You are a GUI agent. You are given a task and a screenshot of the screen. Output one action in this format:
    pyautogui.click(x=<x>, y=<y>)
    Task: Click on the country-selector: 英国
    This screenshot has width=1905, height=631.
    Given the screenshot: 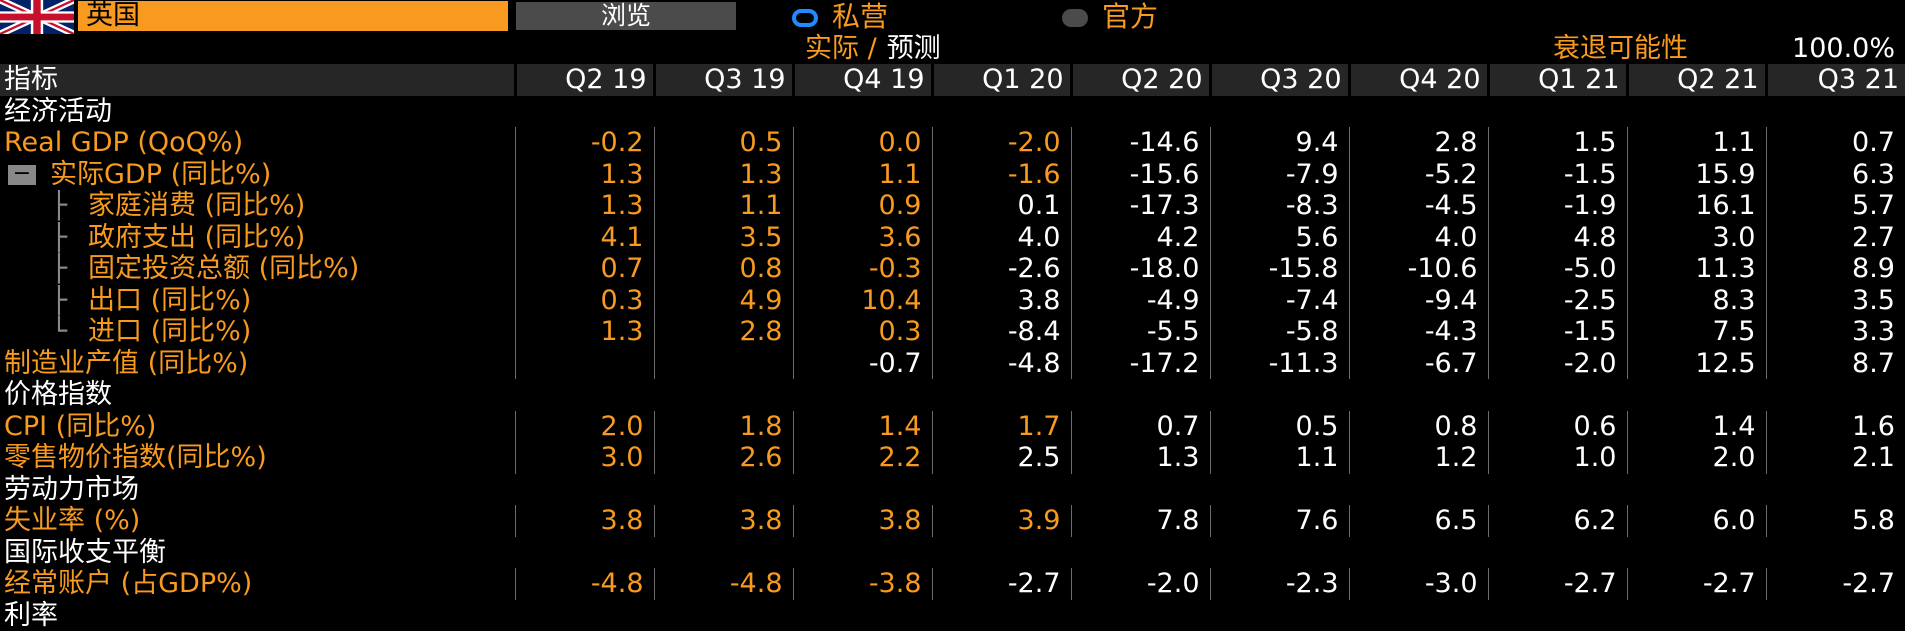 What is the action you would take?
    pyautogui.click(x=293, y=16)
    